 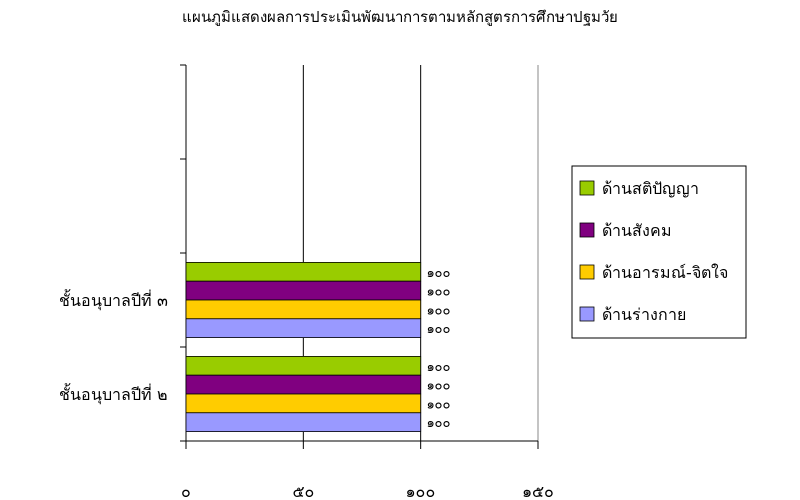 I want to click on x-tick-label: ๑๐๐, so click(x=421, y=491).